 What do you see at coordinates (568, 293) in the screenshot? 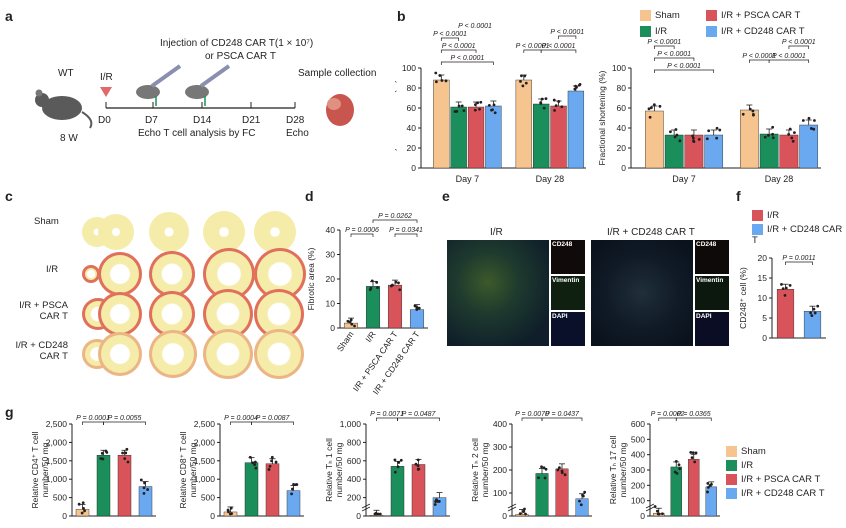
I see `micro-vimentin-ir: Vimentin` at bounding box center [568, 293].